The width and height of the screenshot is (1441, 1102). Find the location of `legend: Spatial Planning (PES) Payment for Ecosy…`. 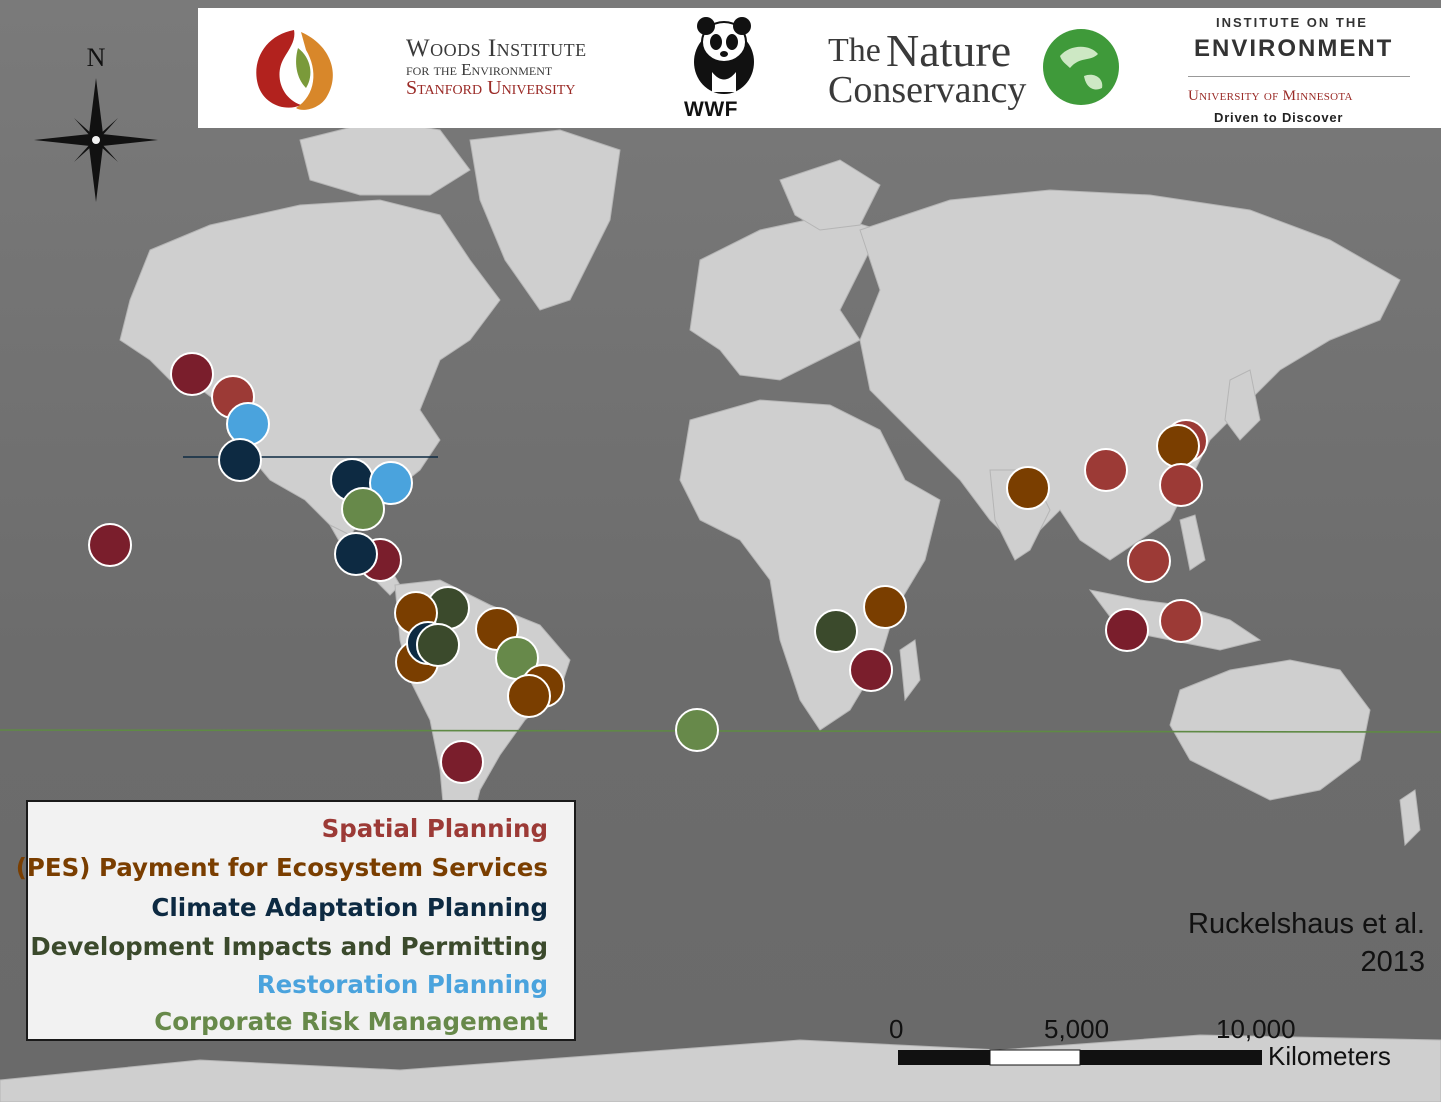

legend: Spatial Planning (PES) Payment for Ecosy… is located at coordinates (296, 920).